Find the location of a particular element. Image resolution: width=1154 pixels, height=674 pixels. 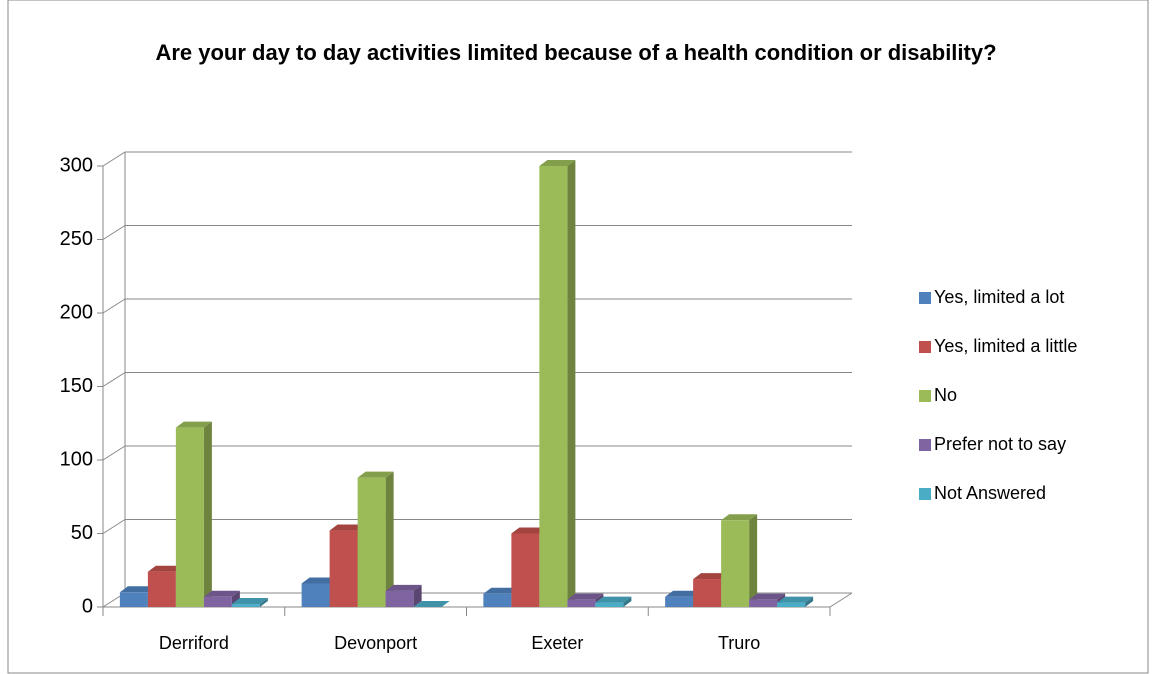

x-tick-label: Devonport is located at coordinates (375, 643).